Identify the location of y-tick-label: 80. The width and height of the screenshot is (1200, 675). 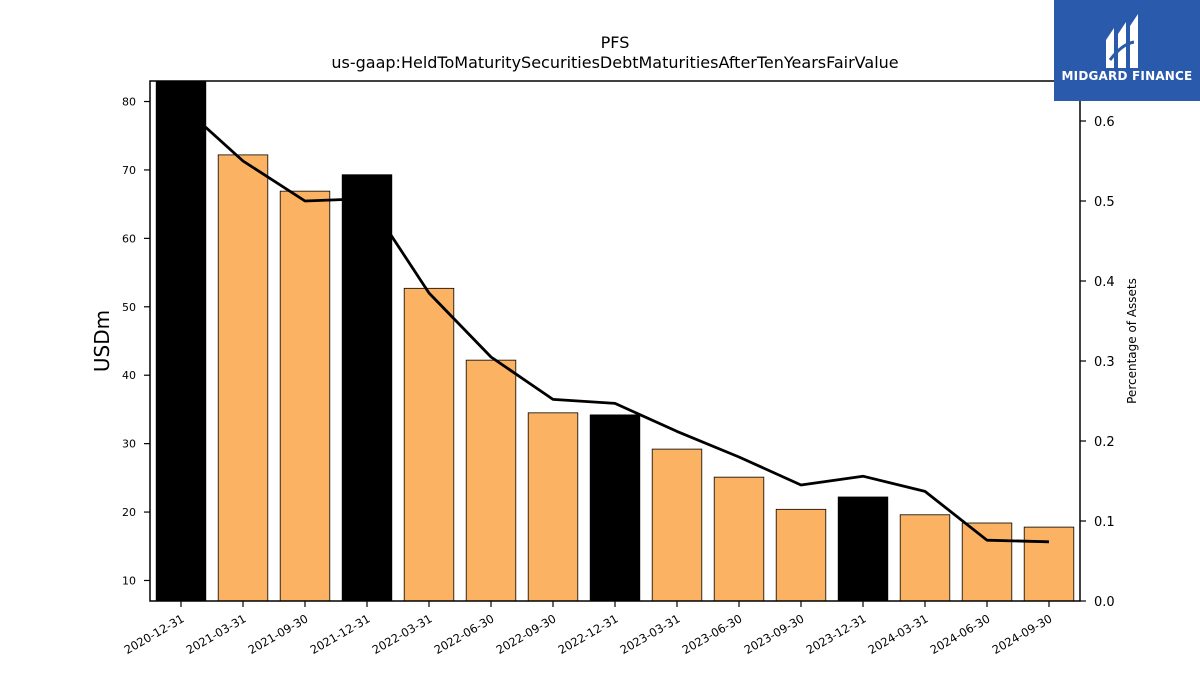
(129, 102).